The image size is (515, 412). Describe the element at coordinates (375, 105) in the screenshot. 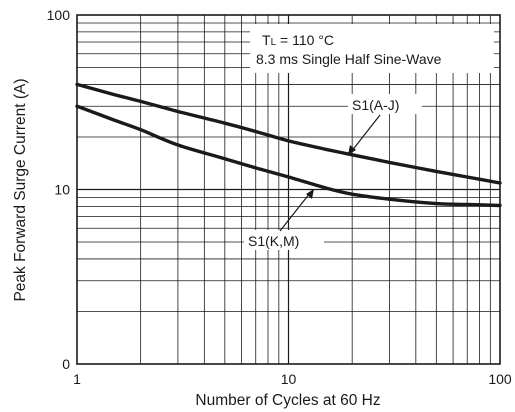

I see `series-label-s1-aj: S1(A-J)` at that location.